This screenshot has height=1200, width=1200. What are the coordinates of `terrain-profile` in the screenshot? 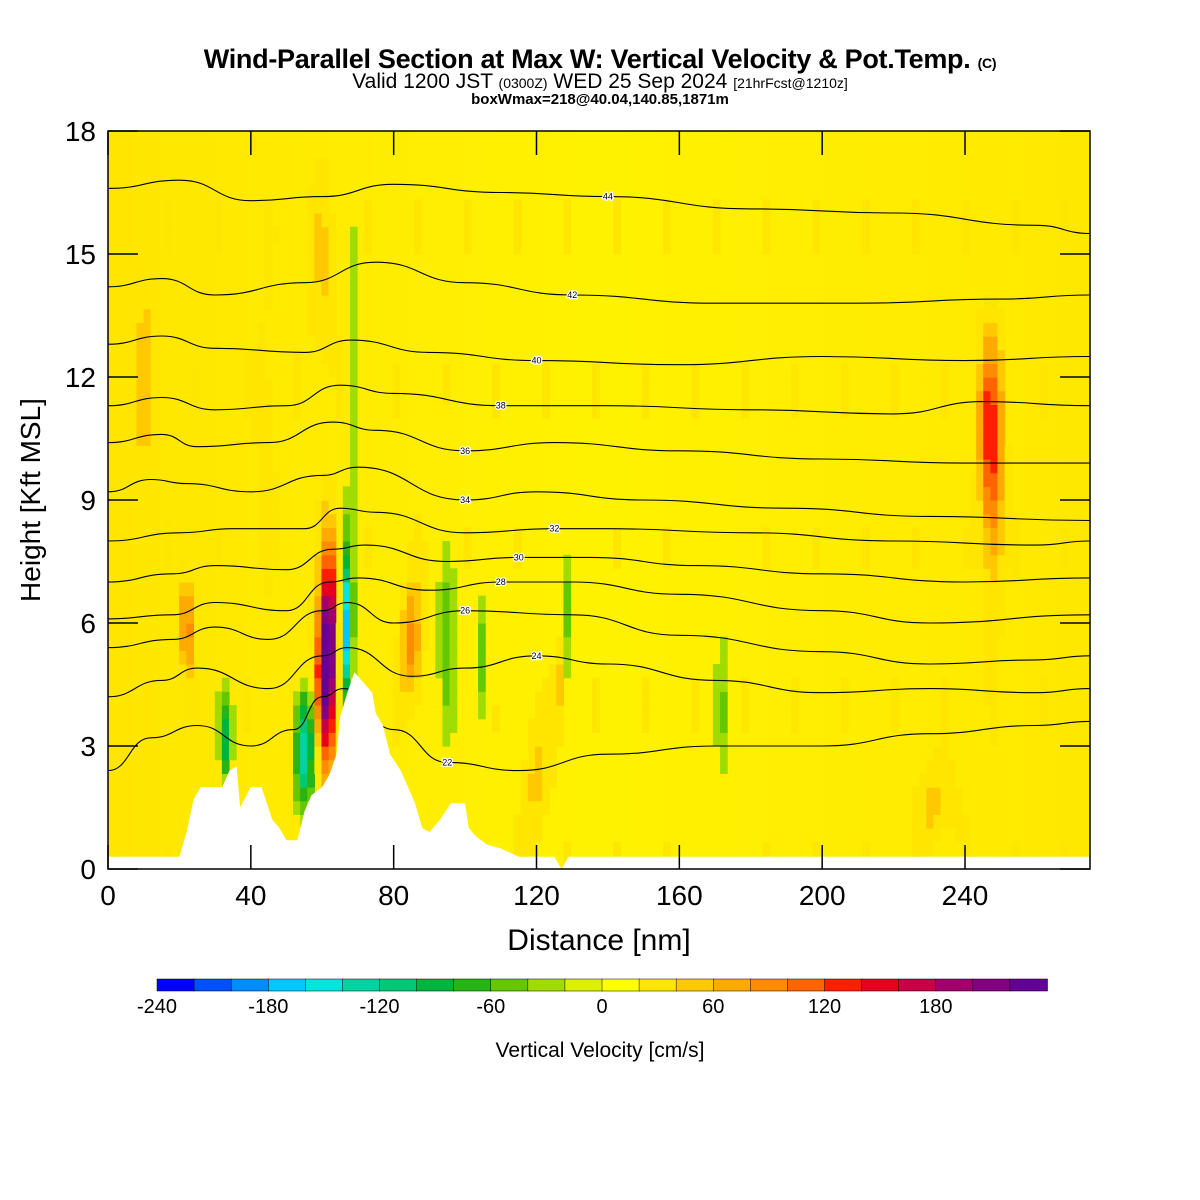 It's located at (599, 770).